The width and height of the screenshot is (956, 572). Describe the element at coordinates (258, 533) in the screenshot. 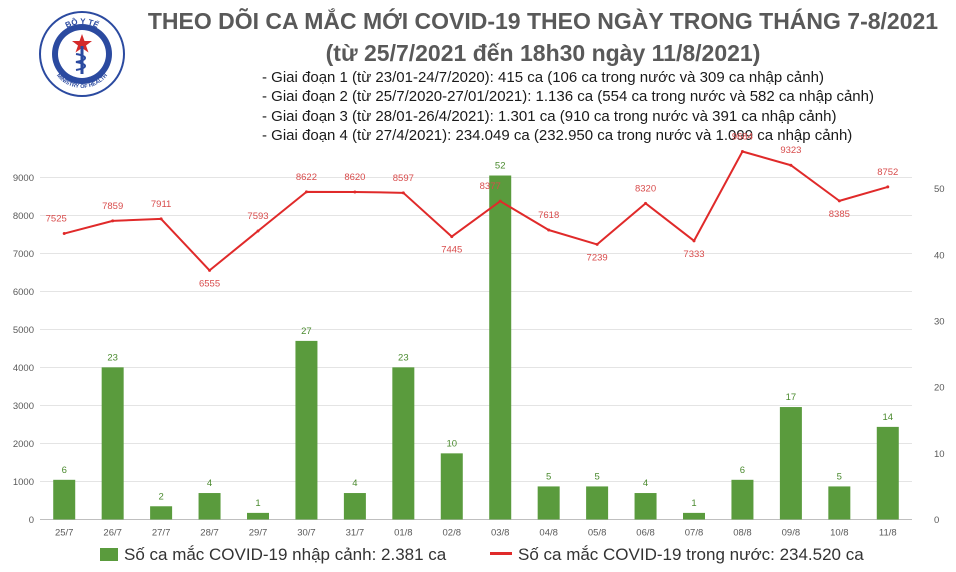

I see `x-axis-tick-label: 29/7` at that location.